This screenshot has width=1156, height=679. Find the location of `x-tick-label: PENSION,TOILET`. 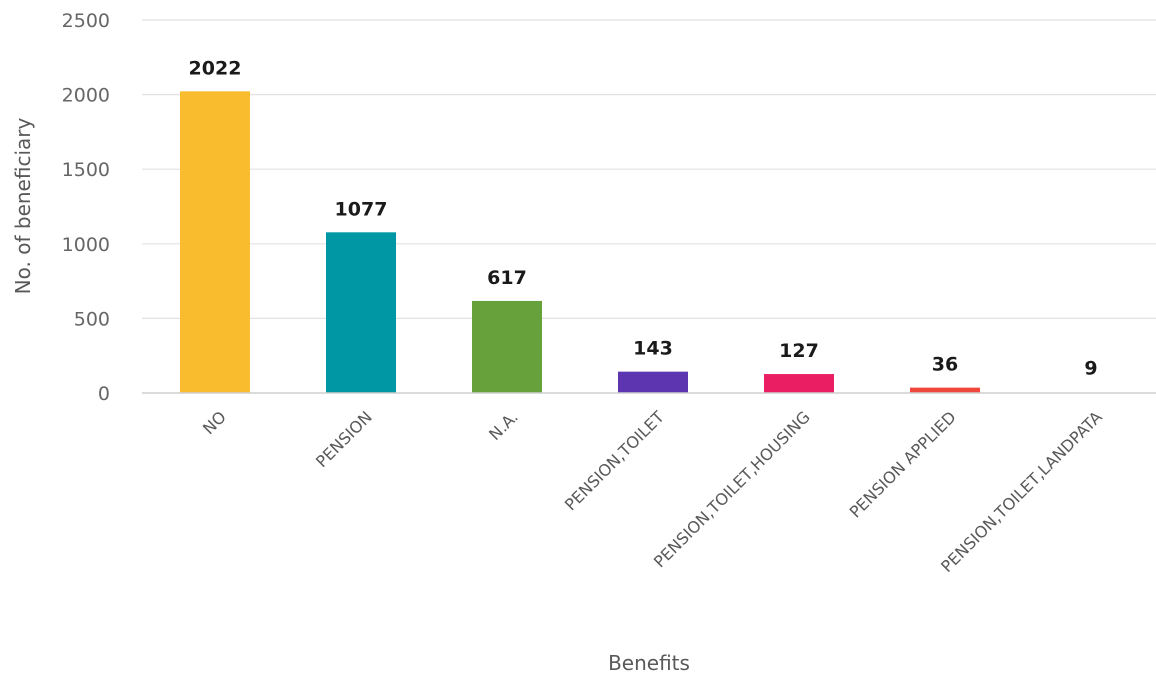

x-tick-label: PENSION,TOILET is located at coordinates (614, 460).